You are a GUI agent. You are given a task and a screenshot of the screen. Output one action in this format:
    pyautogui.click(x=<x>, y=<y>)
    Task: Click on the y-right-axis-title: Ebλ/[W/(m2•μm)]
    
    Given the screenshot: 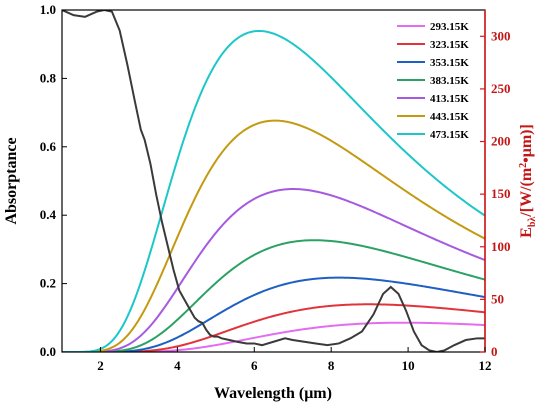 What is the action you would take?
    pyautogui.click(x=528, y=181)
    